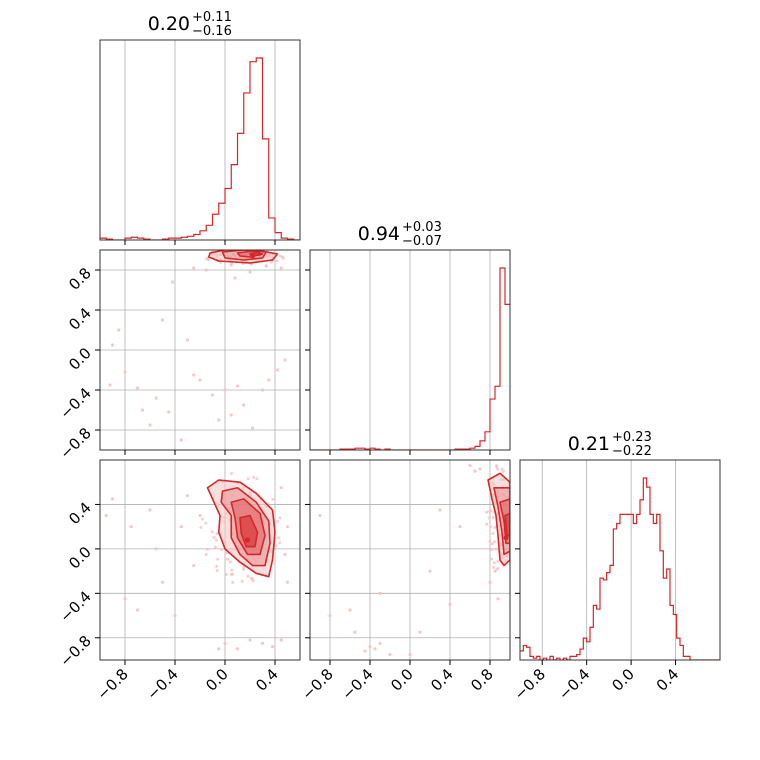  What do you see at coordinates (616, 567) in the screenshot?
I see `panel-2-2: −0.8 −0.4 0.0 0.4 0.21 +0.23−0.22` at bounding box center [616, 567].